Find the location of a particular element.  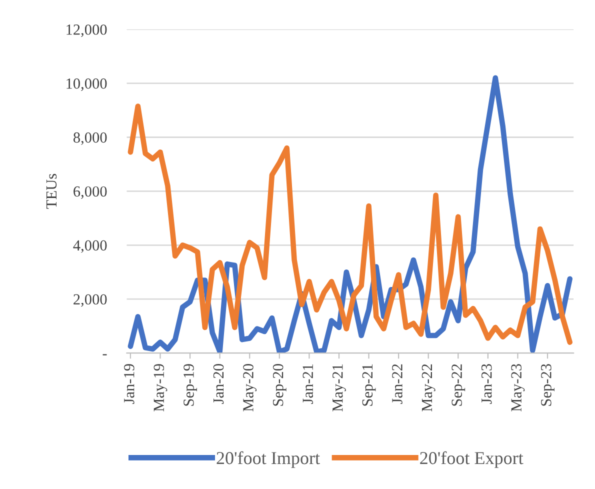

legend-label: 20'foot Export is located at coordinates (472, 459).